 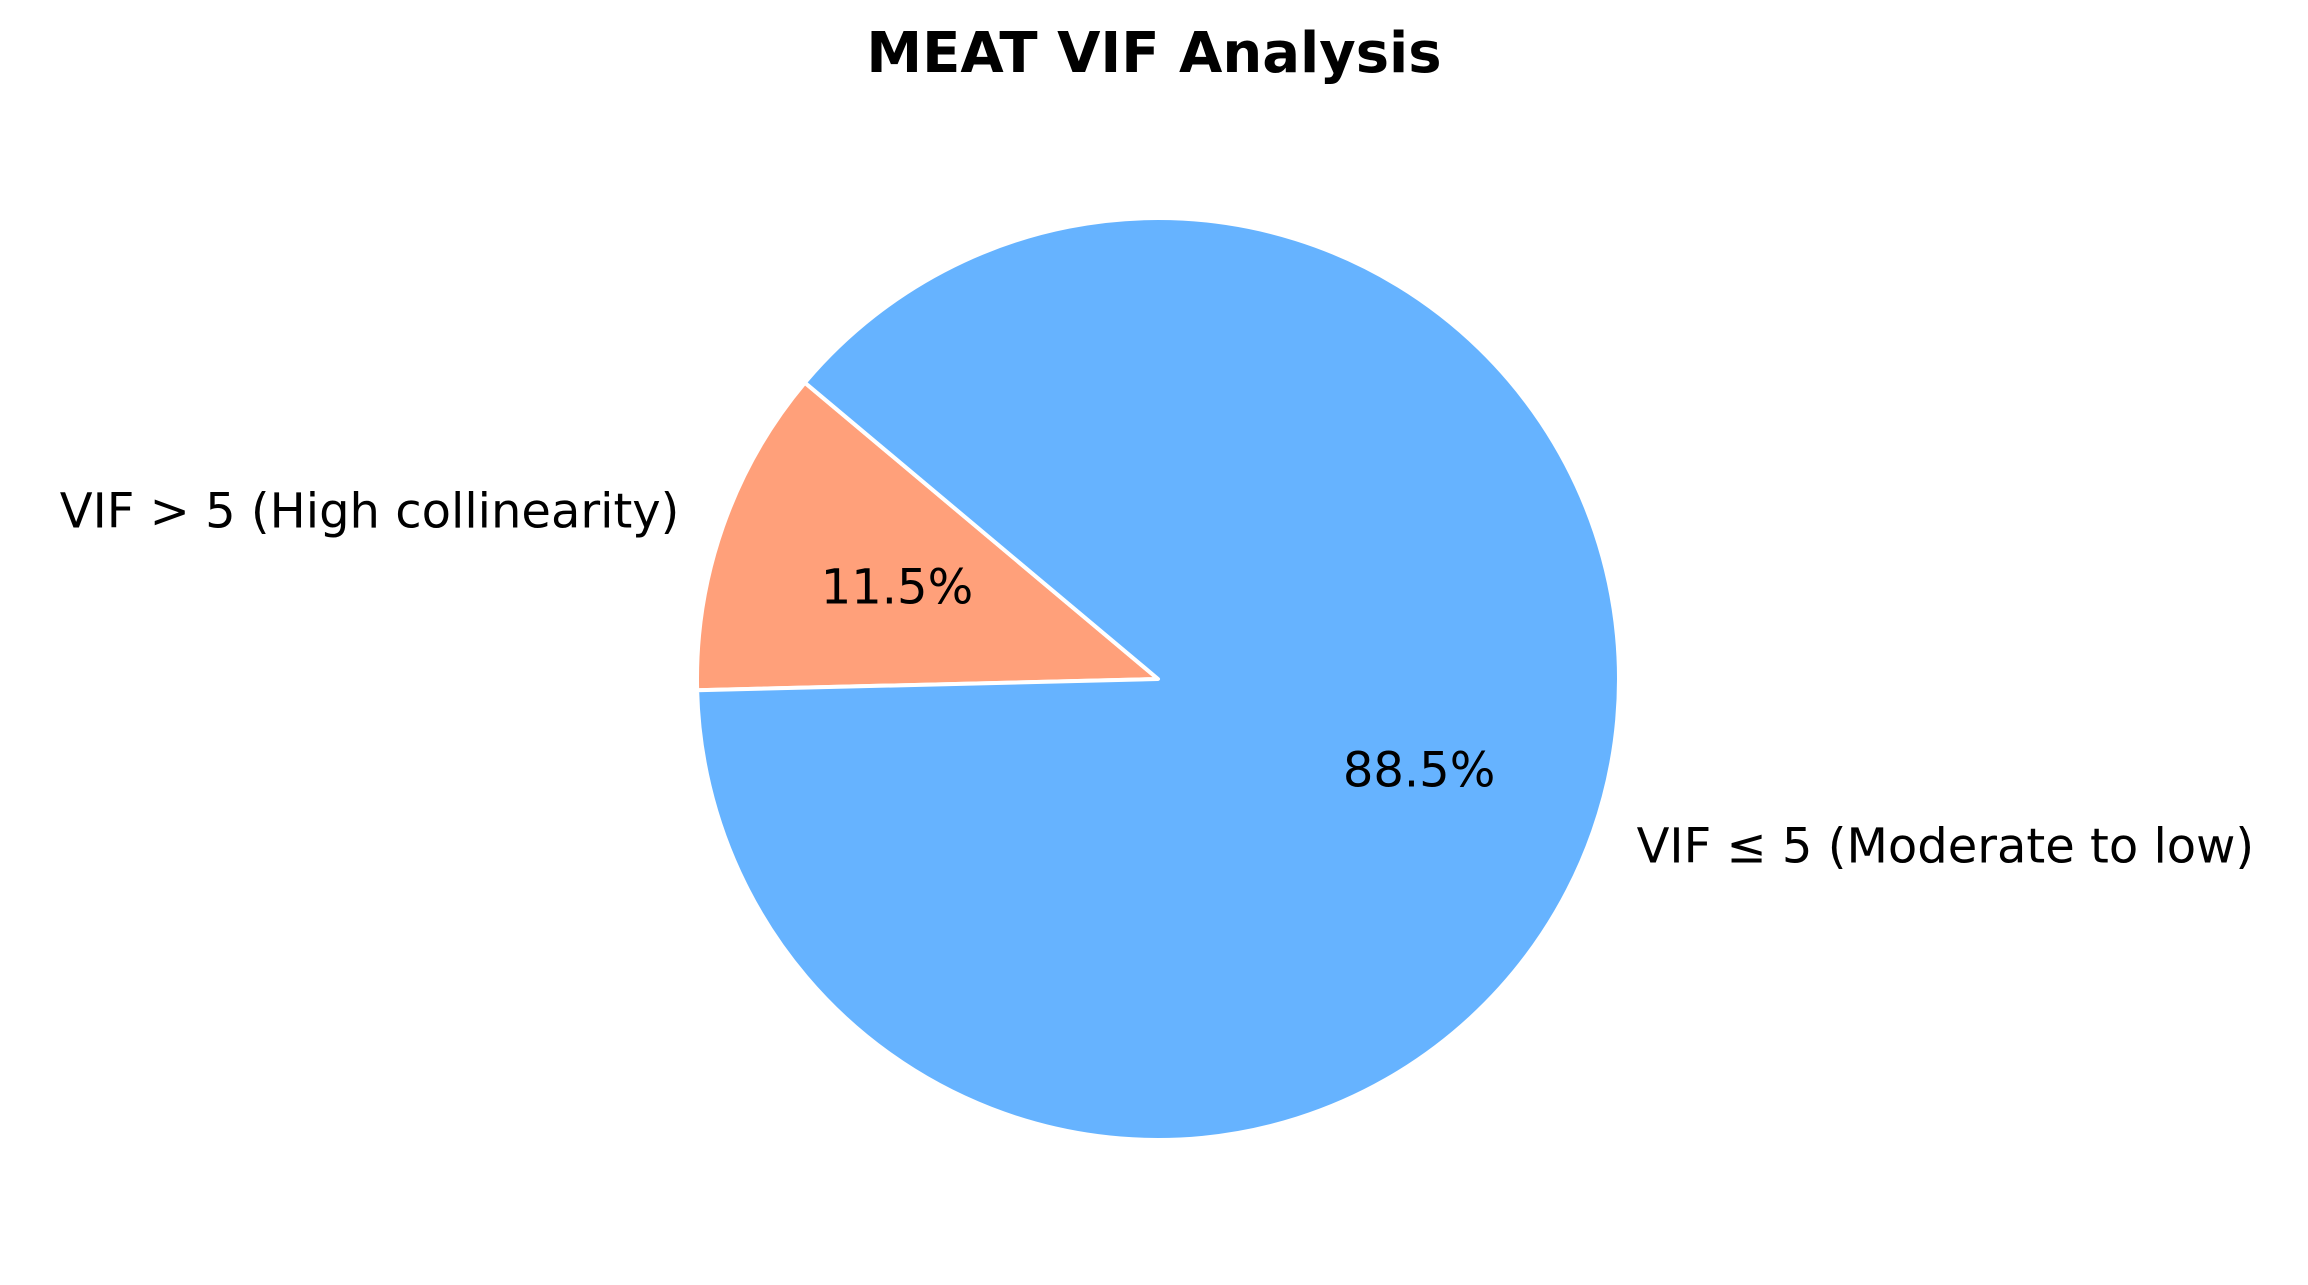 What do you see at coordinates (897, 588) in the screenshot?
I see `pie-pct-label-0: 11.5%` at bounding box center [897, 588].